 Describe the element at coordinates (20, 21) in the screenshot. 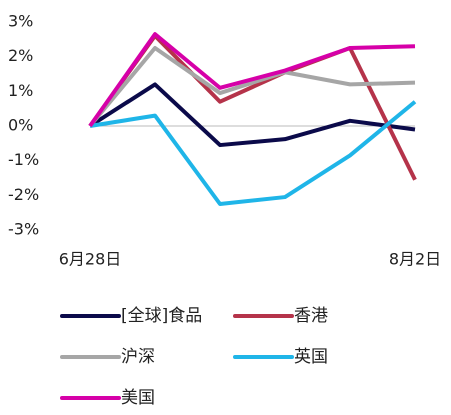

I see `y-tick-label: 3%` at that location.